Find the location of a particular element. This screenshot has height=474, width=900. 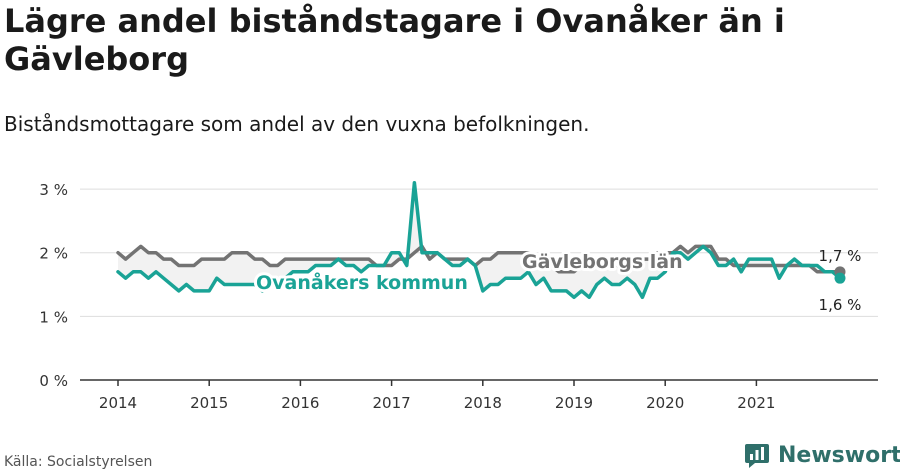

y-tick-label: 1 % is located at coordinates (53, 317).